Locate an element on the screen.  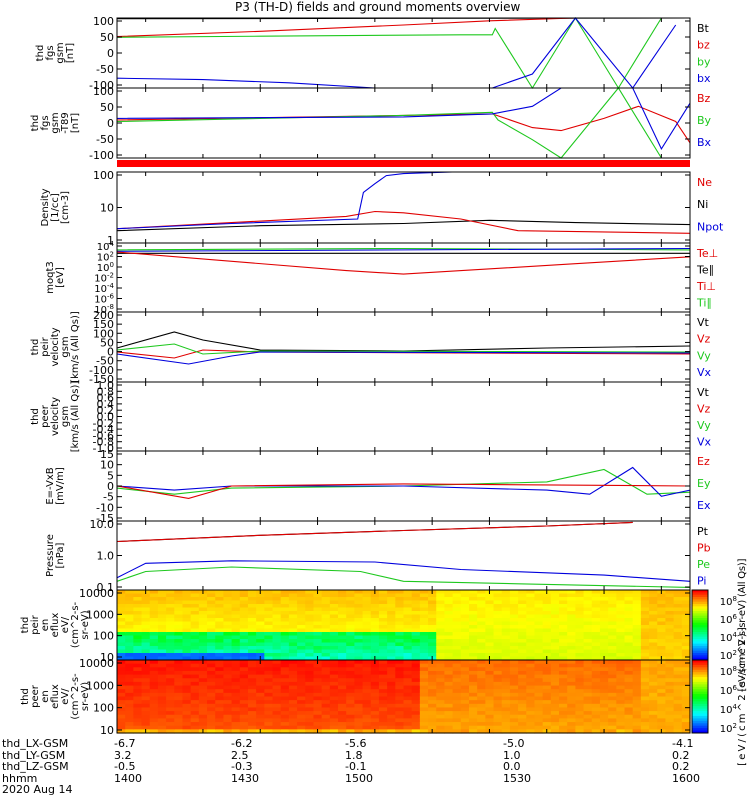
y-tick-label: 100 is located at coordinates (103, 708).